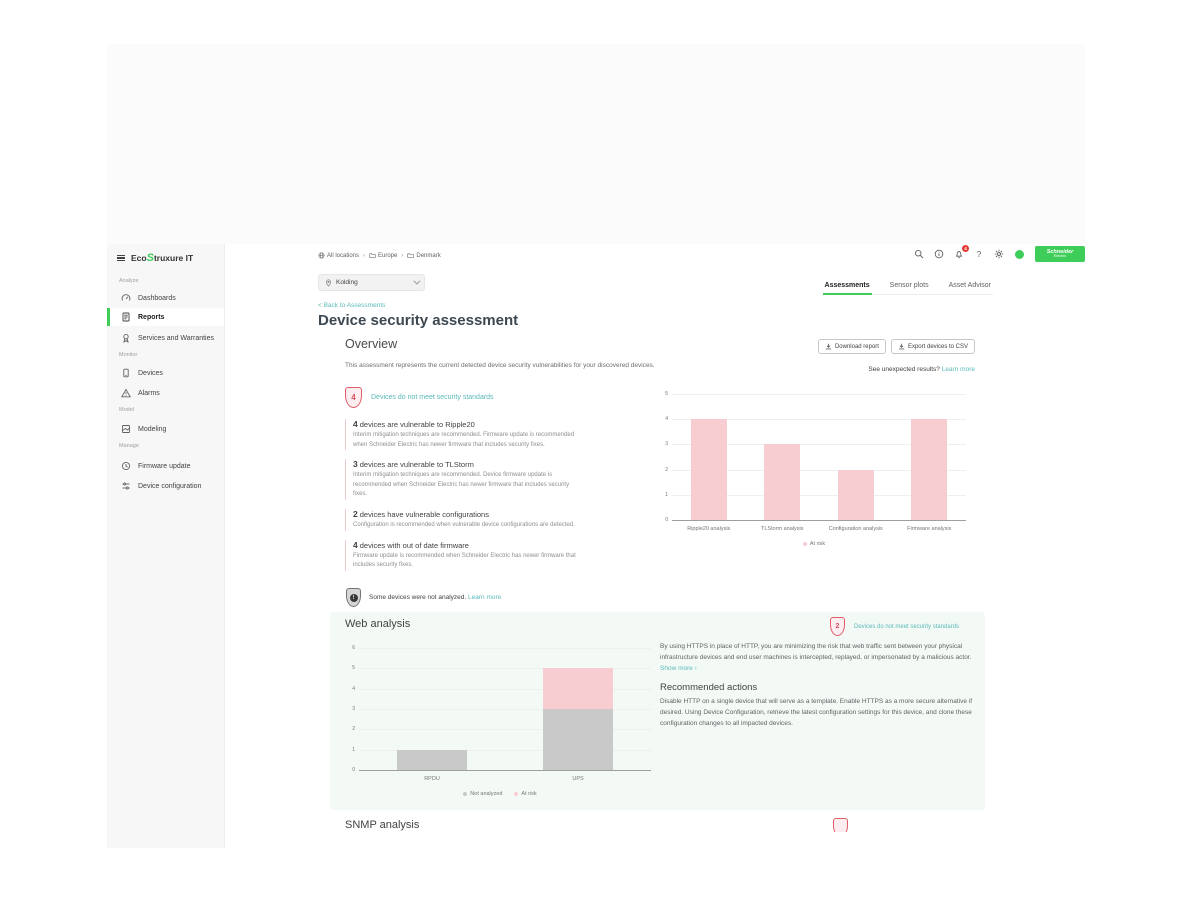 Image resolution: width=1200 pixels, height=900 pixels. Describe the element at coordinates (919, 254) in the screenshot. I see `search-icon` at that location.